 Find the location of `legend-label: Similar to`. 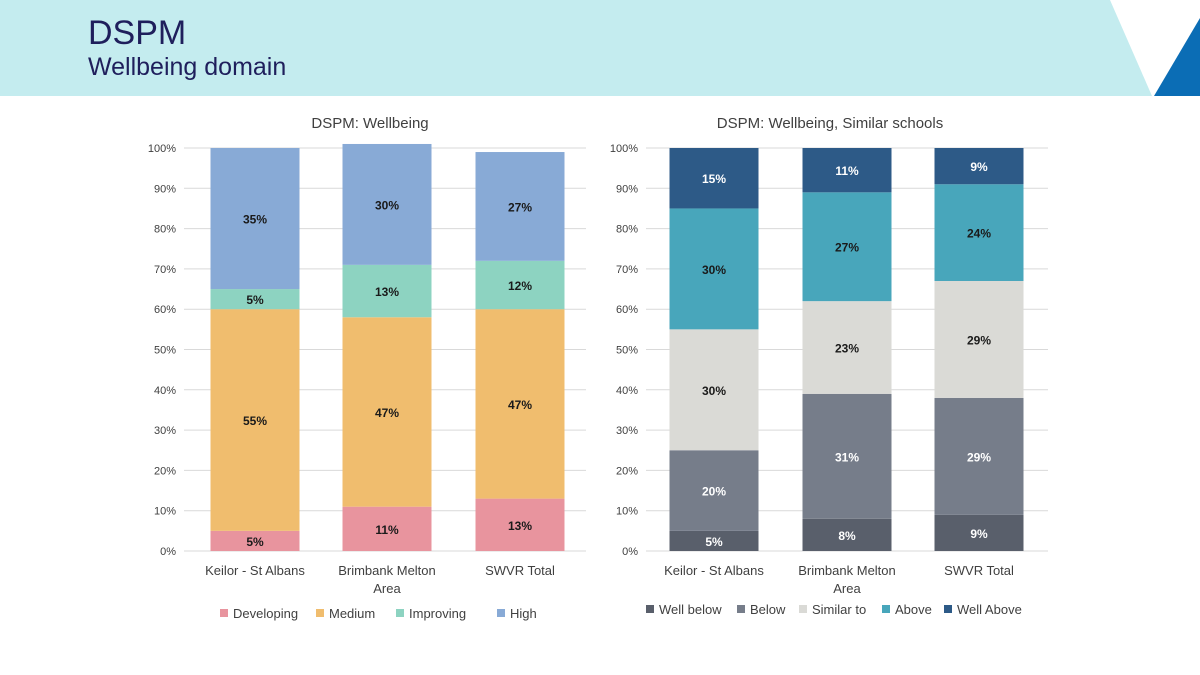

legend-label: Similar to is located at coordinates (839, 609).